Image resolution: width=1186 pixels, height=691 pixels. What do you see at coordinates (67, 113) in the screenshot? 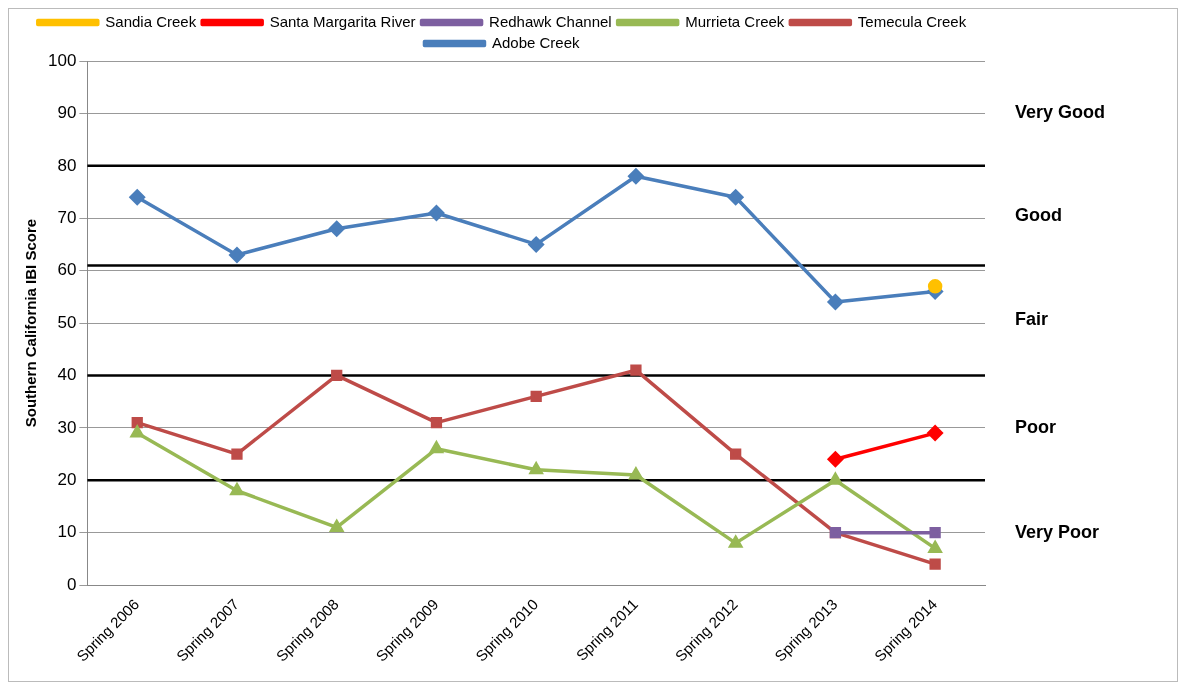
I see `y-tick-label: 90` at bounding box center [67, 113].